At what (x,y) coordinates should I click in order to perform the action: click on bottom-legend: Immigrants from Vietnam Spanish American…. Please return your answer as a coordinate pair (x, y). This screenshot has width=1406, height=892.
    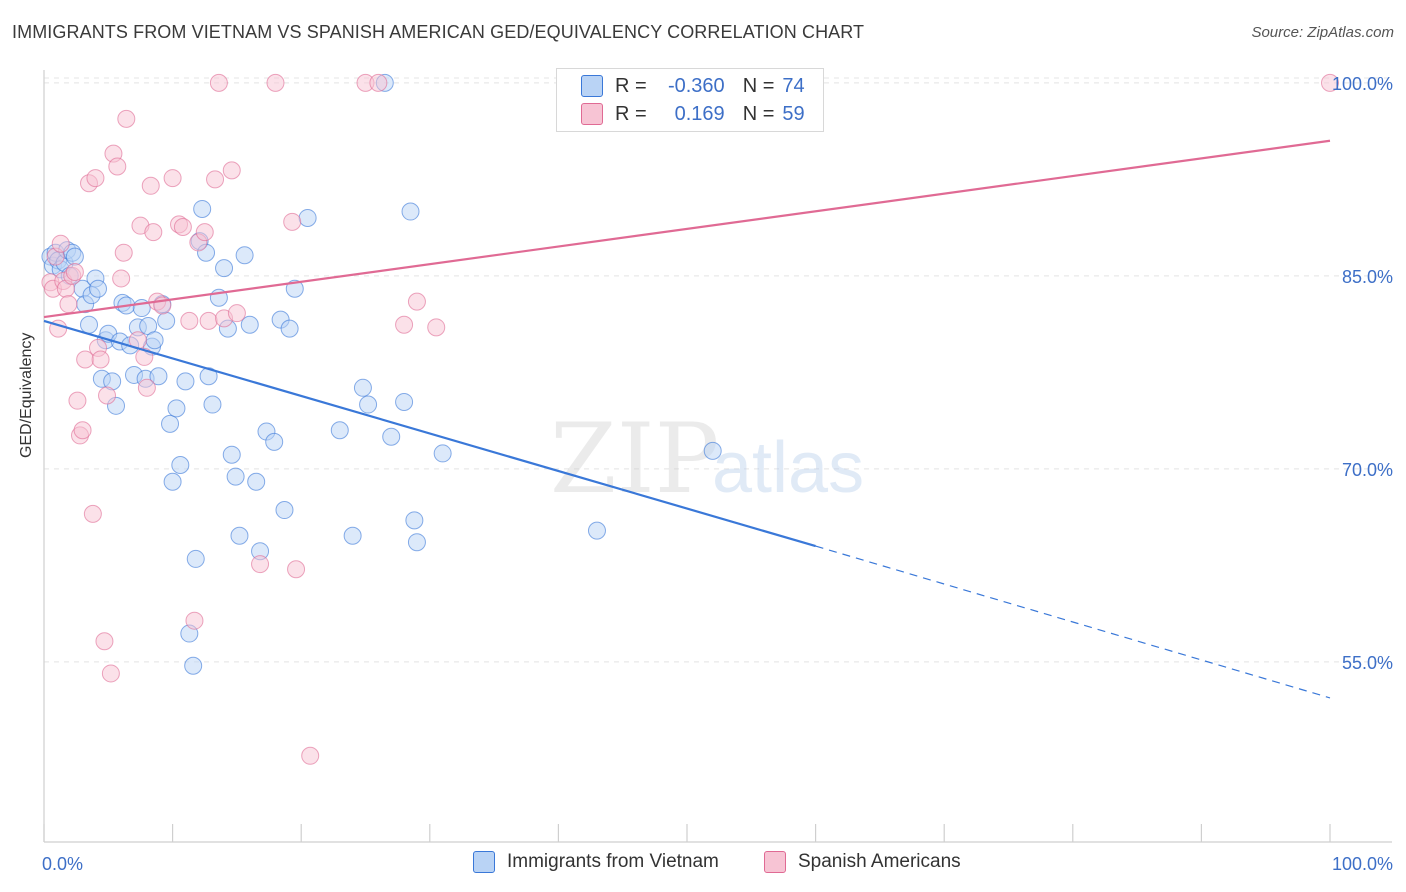
    Looking at the image, I should click on (703, 864).